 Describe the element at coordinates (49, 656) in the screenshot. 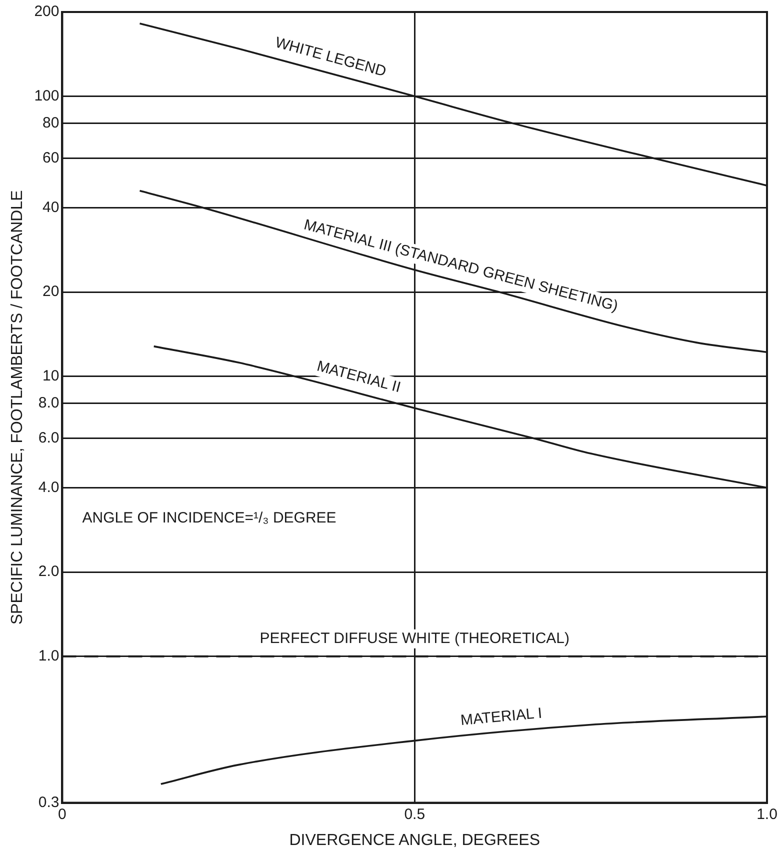

I see `y-tick-label: 1.0` at that location.